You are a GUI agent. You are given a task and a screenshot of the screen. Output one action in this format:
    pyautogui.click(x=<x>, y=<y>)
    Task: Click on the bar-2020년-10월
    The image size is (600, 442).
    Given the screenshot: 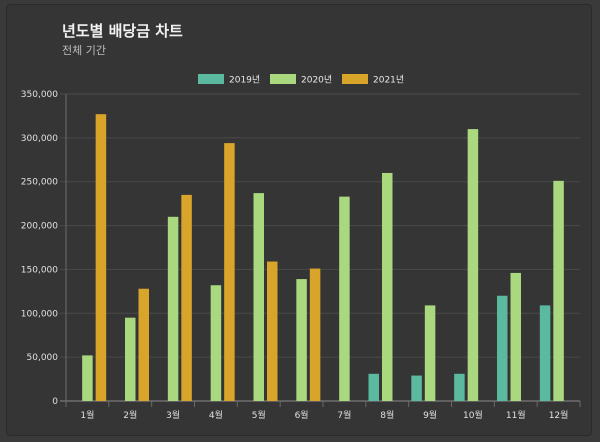 What is the action you would take?
    pyautogui.click(x=473, y=265)
    